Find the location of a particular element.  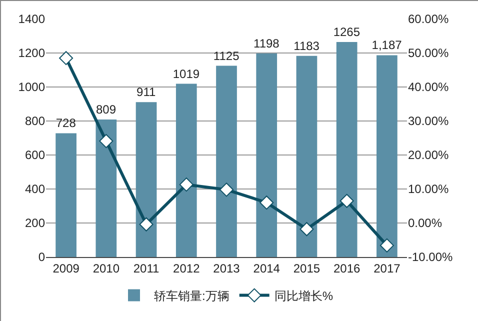

data-label: 911 is located at coordinates (146, 92).